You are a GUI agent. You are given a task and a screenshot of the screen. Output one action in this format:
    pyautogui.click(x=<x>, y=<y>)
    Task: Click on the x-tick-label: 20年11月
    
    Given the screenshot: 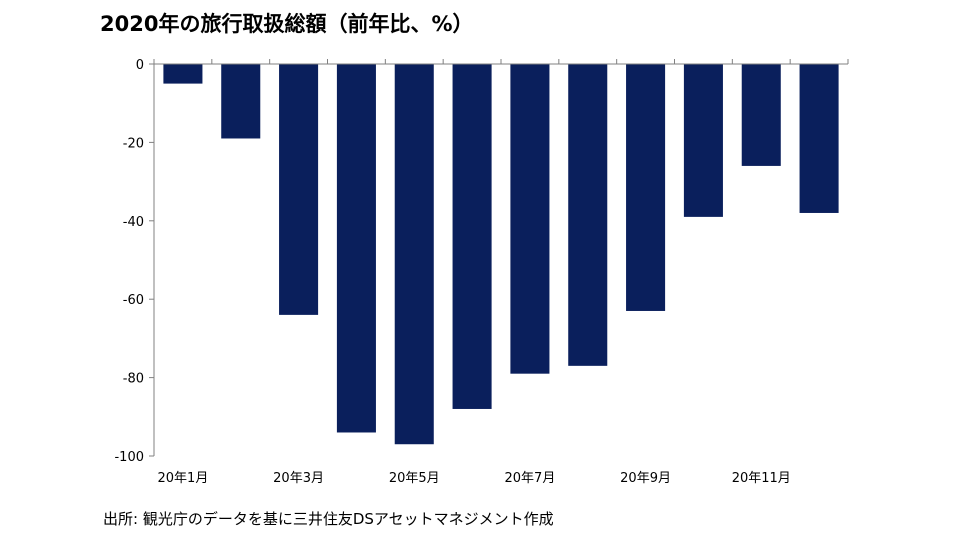 What is the action you would take?
    pyautogui.click(x=761, y=478)
    